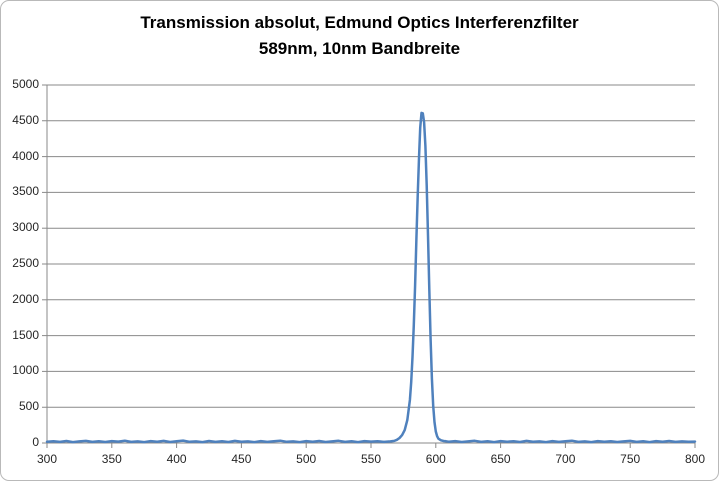  I want to click on x-axis-tick-label: 650, so click(500, 459).